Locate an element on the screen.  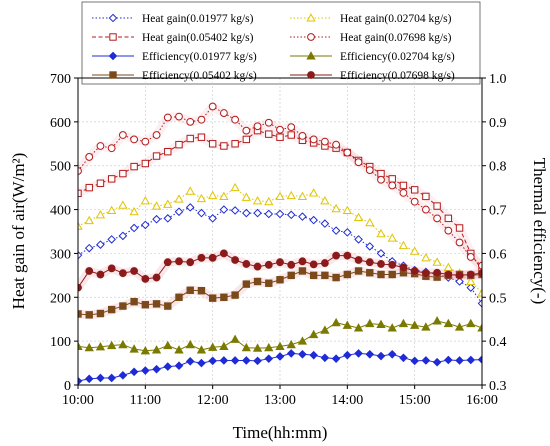
legend-item-heat-gain-0-07698-kg-s-label: Heat gain(0.07698 kg/s) is located at coordinates (396, 38).